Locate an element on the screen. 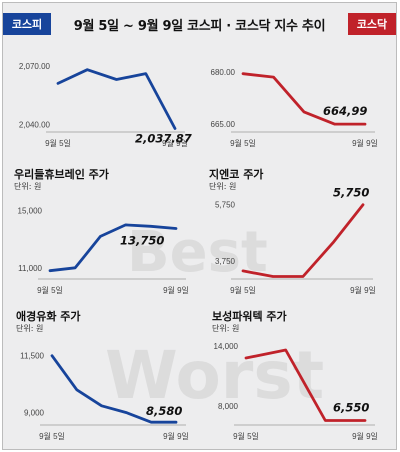  woorideul-unit: 단위: 원 is located at coordinates (27, 186).